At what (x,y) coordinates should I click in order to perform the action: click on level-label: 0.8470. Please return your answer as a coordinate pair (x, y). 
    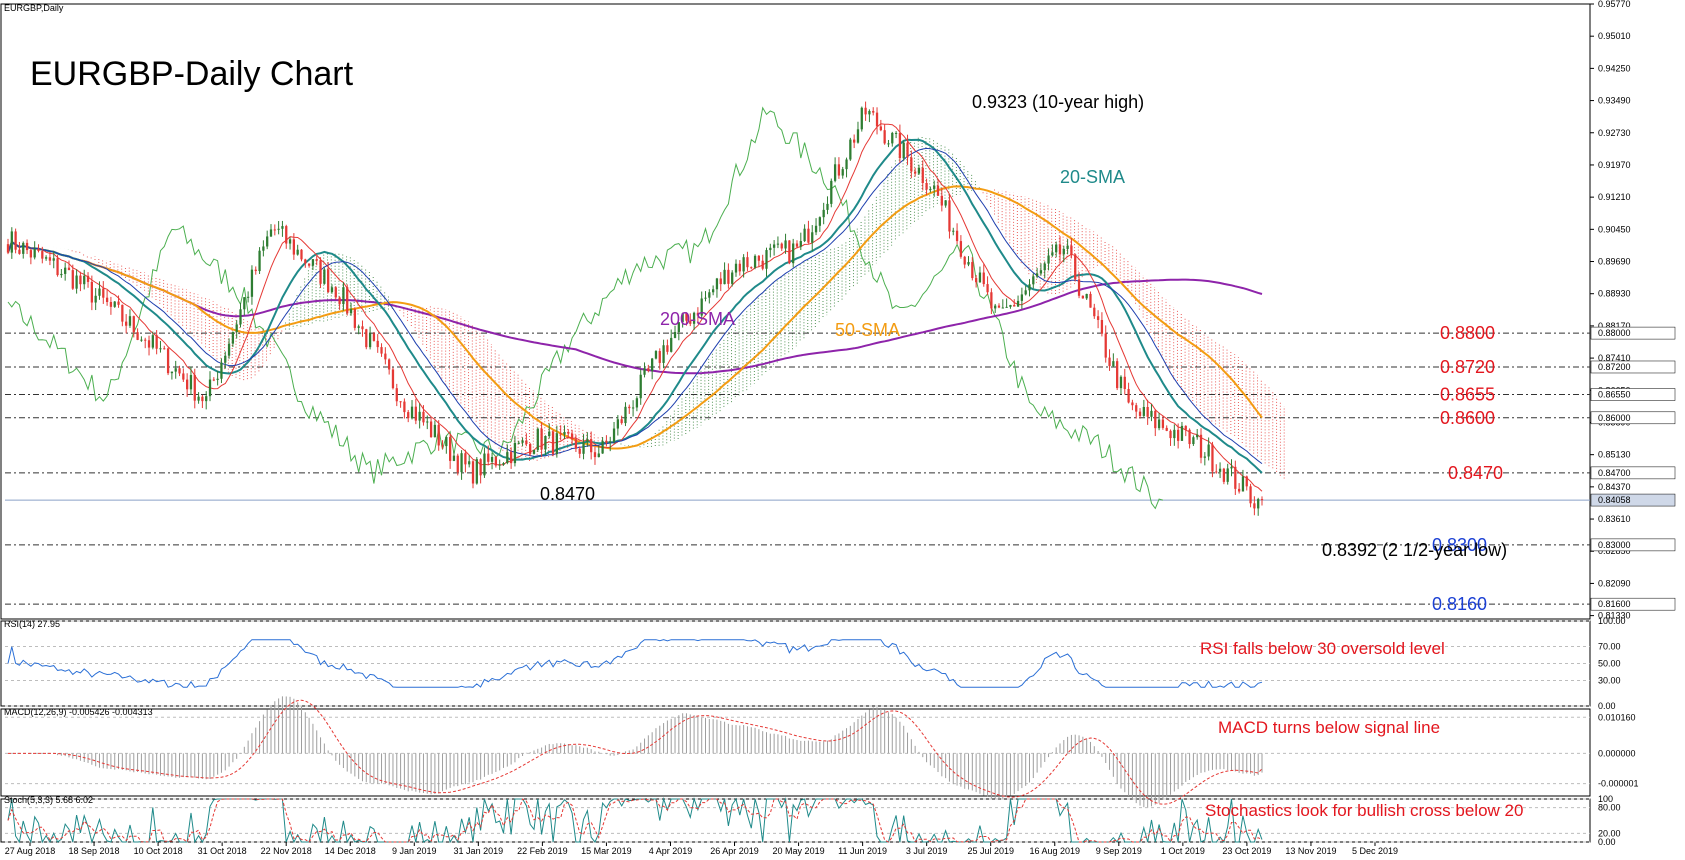
    Looking at the image, I should click on (1475, 473).